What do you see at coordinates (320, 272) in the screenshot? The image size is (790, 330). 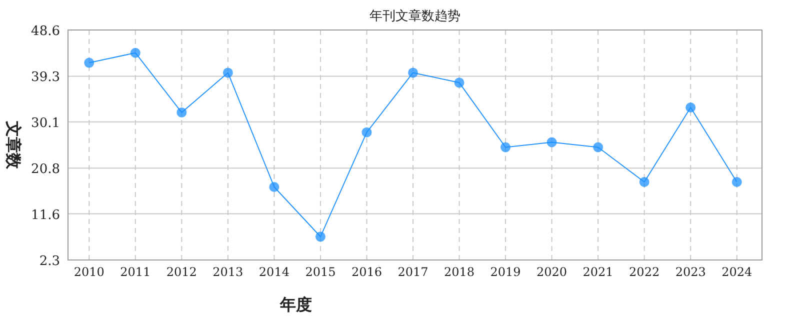 I see `x-tick-label: 2015` at bounding box center [320, 272].